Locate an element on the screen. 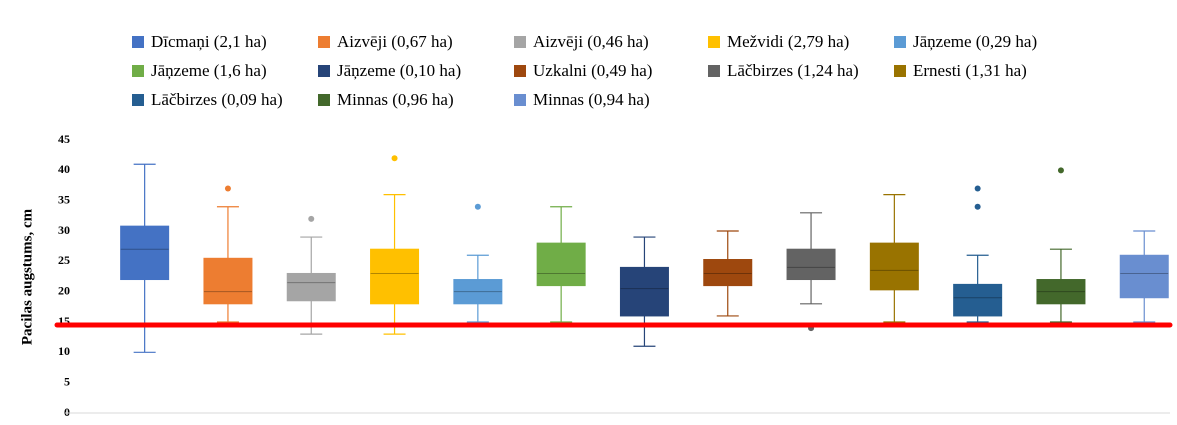 The width and height of the screenshot is (1177, 425). legend-label: Mežvidi (2,79 ha) is located at coordinates (788, 41).